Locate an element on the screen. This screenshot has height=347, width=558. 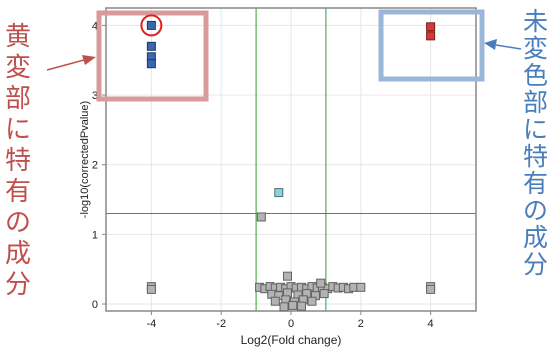
y-tick-label: 3 is located at coordinates (95, 96).